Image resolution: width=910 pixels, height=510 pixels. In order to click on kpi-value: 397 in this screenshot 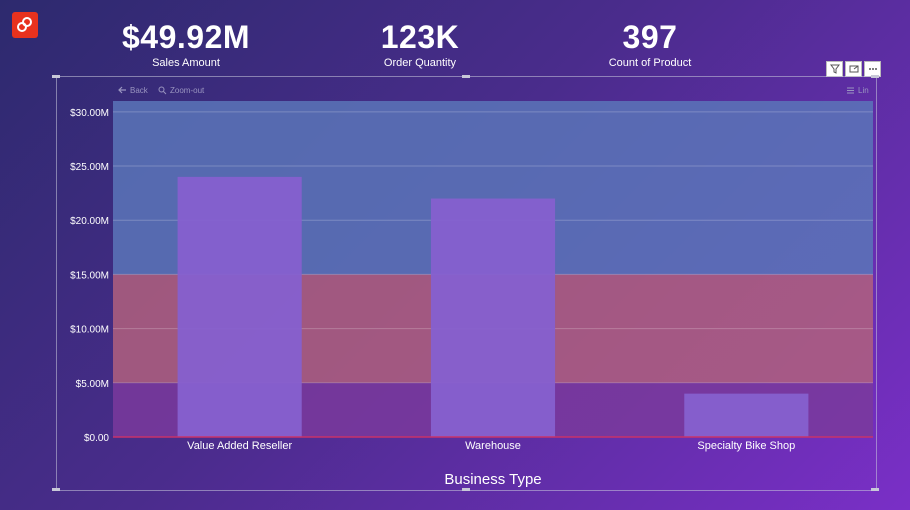, I will do `click(650, 37)`.